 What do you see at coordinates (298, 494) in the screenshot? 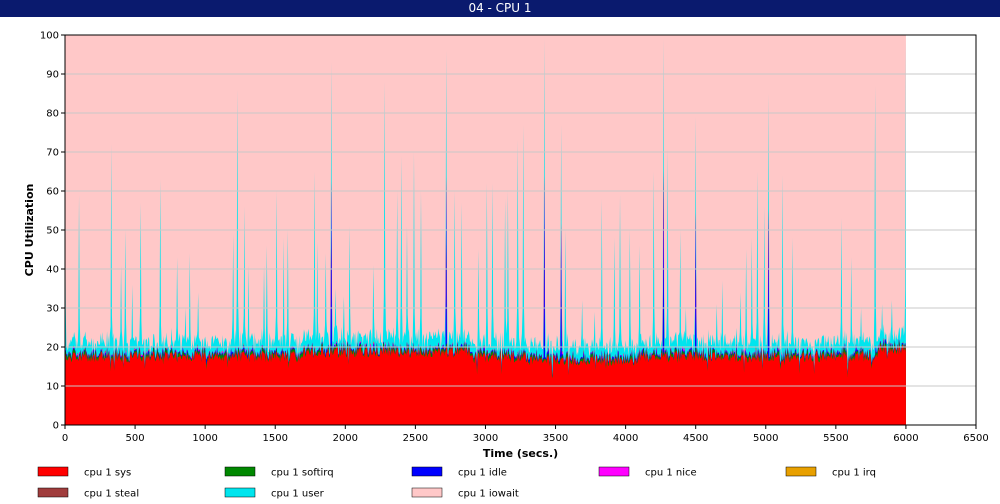
I see `legend-label-cpu-1-user: cpu 1 user` at bounding box center [298, 494].